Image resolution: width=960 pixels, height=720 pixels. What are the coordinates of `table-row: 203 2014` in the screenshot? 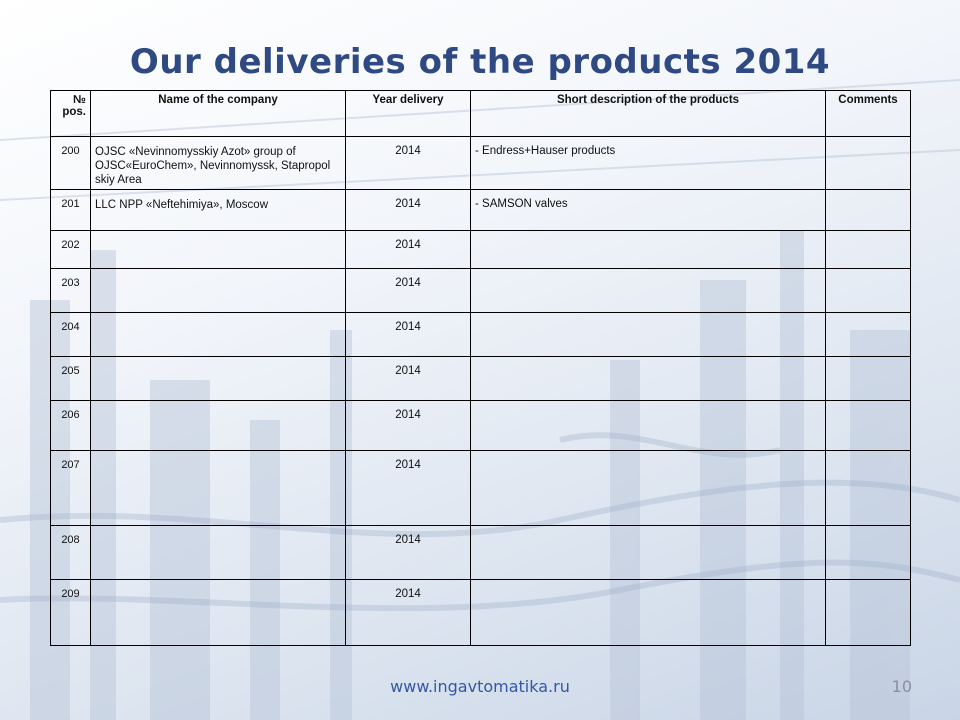 It's located at (480, 290).